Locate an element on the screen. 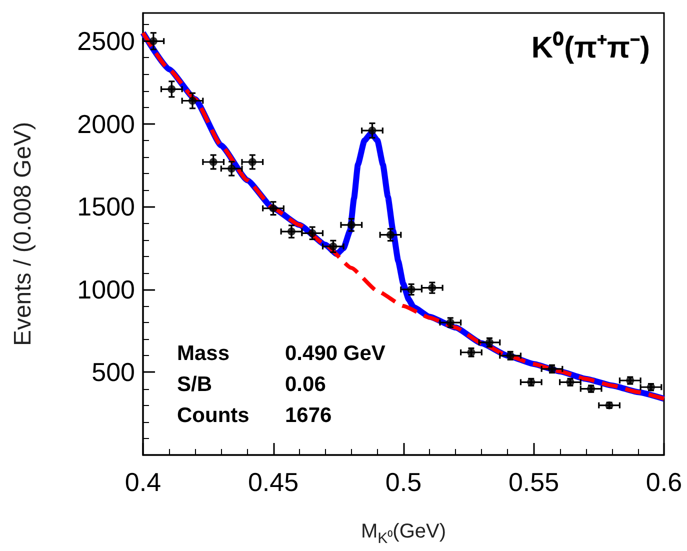 Image resolution: width=687 pixels, height=551 pixels. y-tick-label: 2000 is located at coordinates (106, 123).